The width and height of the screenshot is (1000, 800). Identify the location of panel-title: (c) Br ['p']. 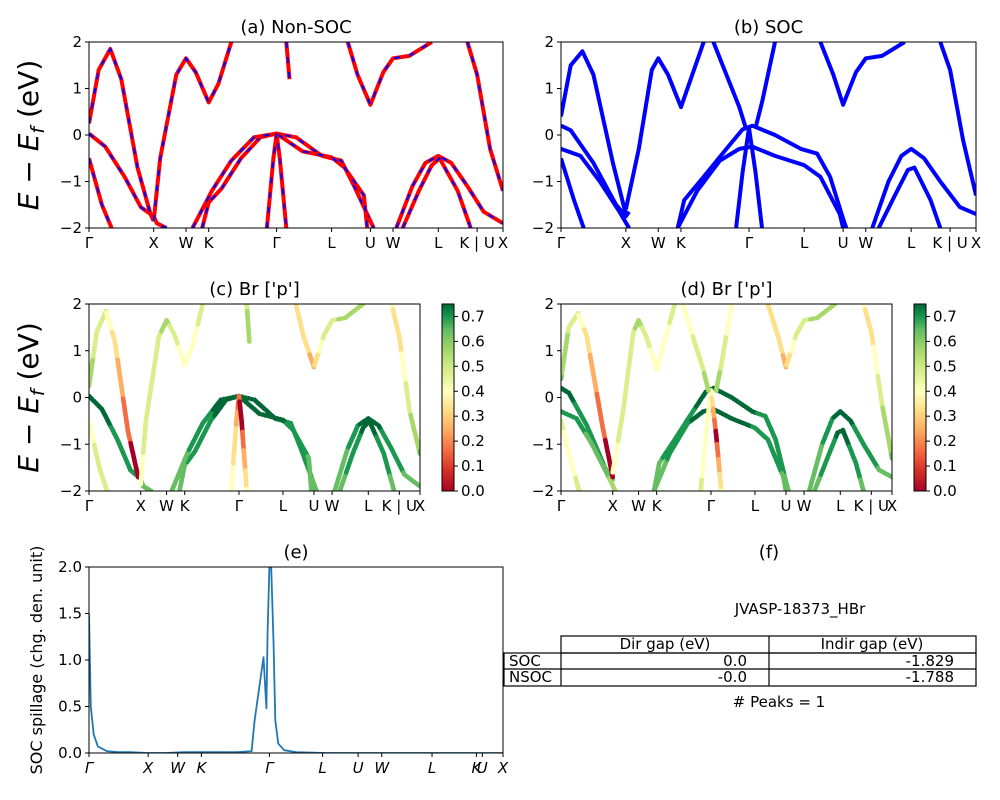
(254, 289).